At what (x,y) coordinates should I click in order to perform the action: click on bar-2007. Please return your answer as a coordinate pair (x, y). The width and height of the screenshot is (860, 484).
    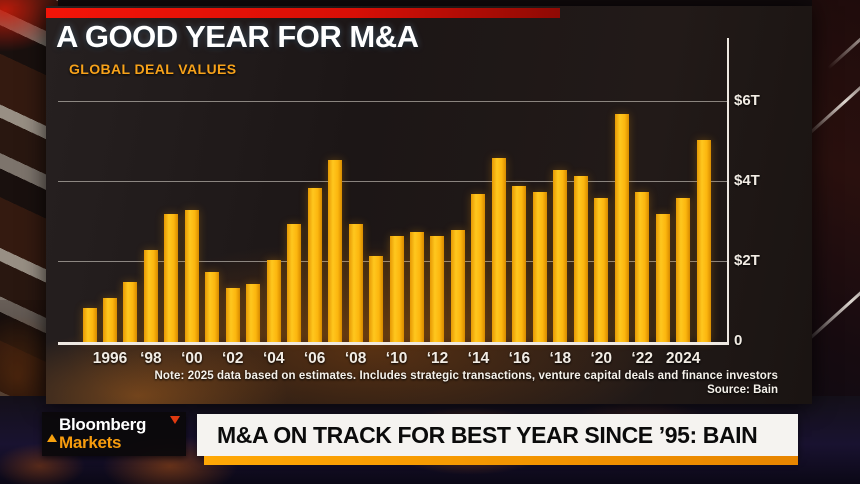
    Looking at the image, I should click on (335, 251).